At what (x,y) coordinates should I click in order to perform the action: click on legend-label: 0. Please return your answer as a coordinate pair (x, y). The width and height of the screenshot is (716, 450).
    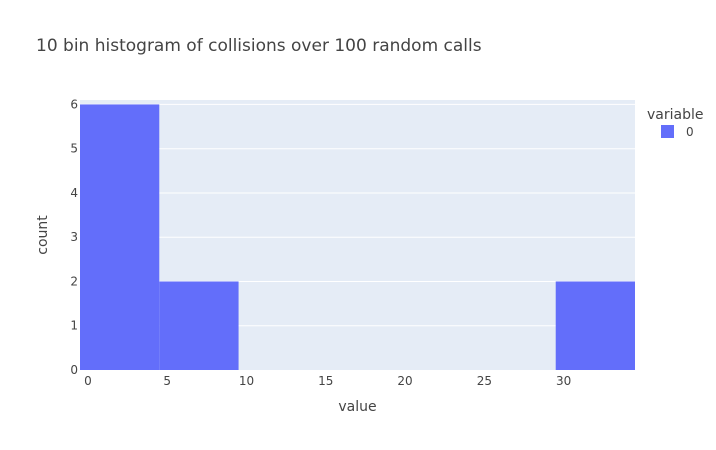
    Looking at the image, I should click on (690, 132).